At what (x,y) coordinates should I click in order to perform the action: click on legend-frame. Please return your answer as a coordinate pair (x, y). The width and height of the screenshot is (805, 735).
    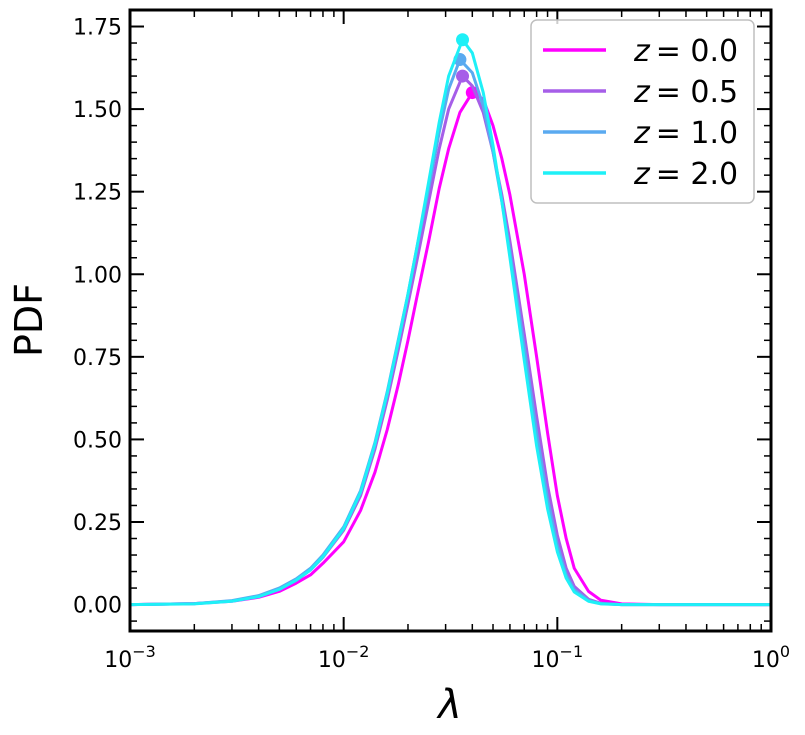
    Looking at the image, I should click on (642, 111).